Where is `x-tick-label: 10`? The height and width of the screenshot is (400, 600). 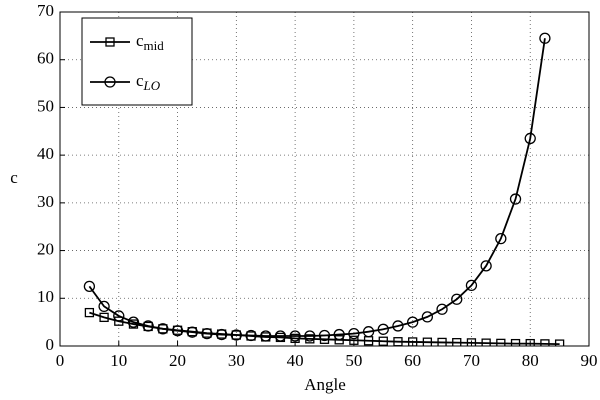
x-tick-label: 10 is located at coordinates (118, 360).